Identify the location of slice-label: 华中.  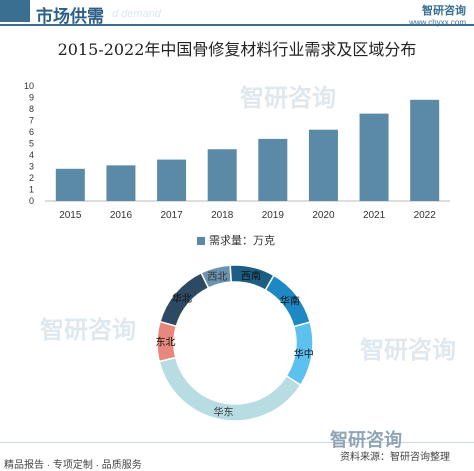
(304, 353).